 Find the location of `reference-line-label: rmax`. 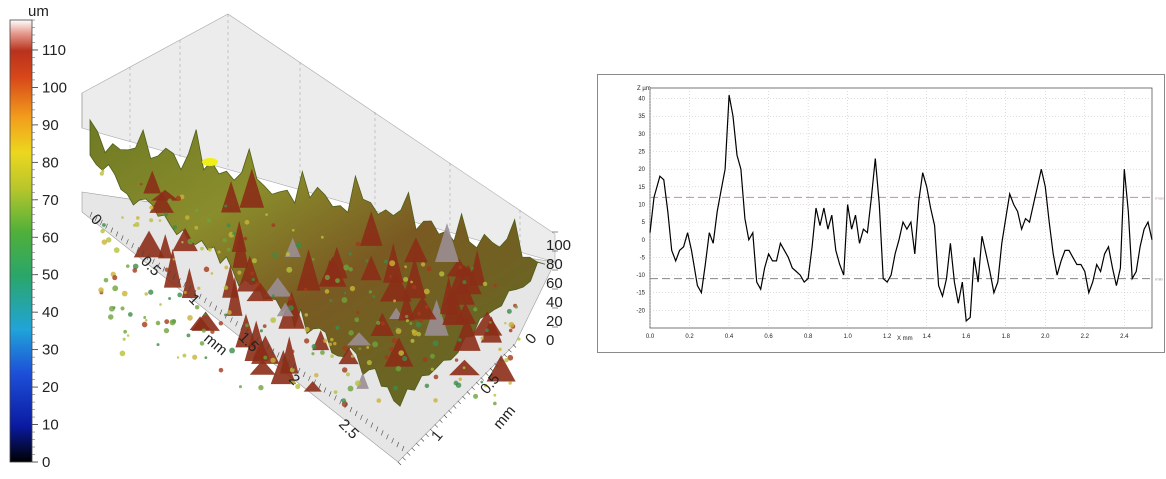

reference-line-label: rmax is located at coordinates (1159, 197).